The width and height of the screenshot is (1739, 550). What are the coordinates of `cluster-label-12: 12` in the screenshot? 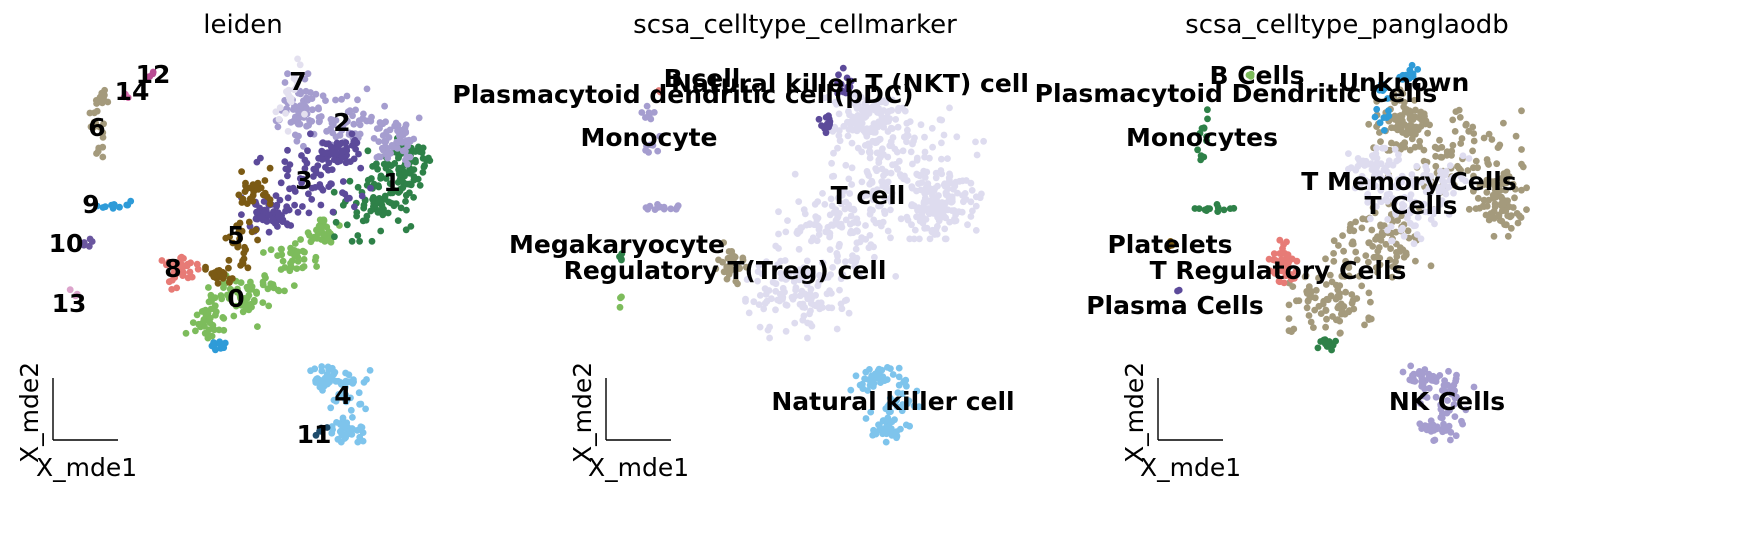 It's located at (153, 74).